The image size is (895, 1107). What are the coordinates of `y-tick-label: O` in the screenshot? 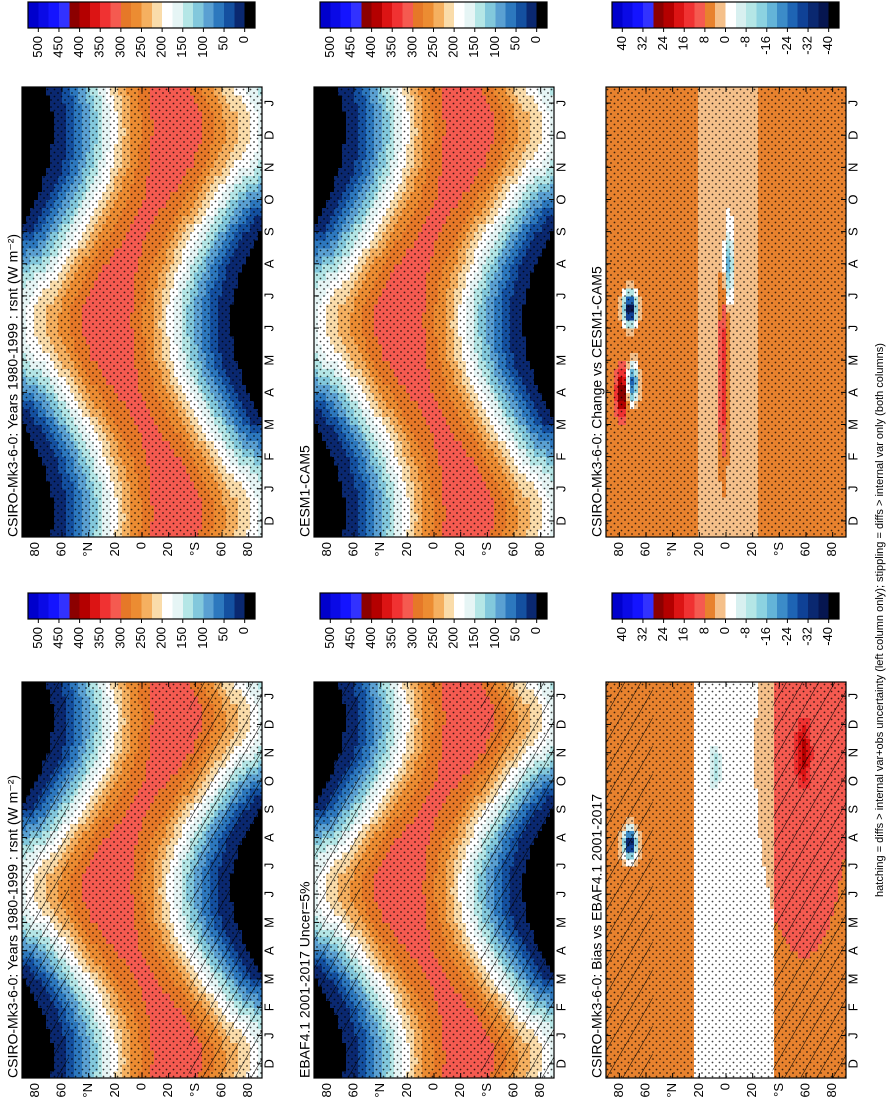 It's located at (268, 199).